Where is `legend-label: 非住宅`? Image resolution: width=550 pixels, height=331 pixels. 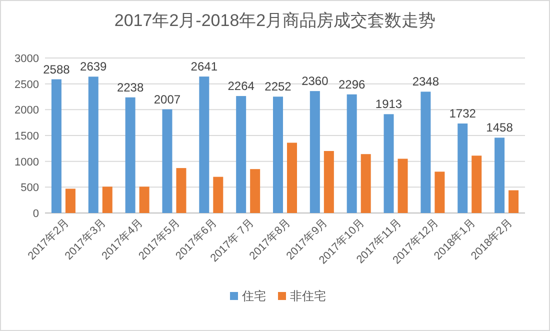
legend-label: 非住宅 is located at coordinates (308, 296).